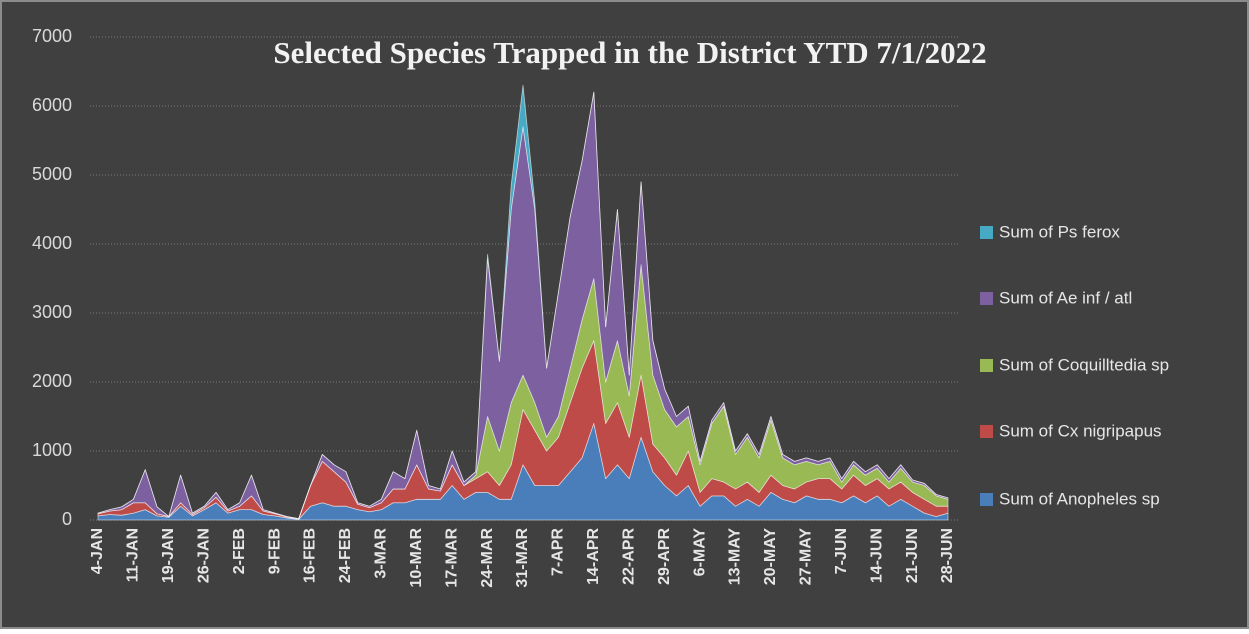 The image size is (1249, 634). I want to click on x-tick-label: 3-MAR, so click(381, 553).